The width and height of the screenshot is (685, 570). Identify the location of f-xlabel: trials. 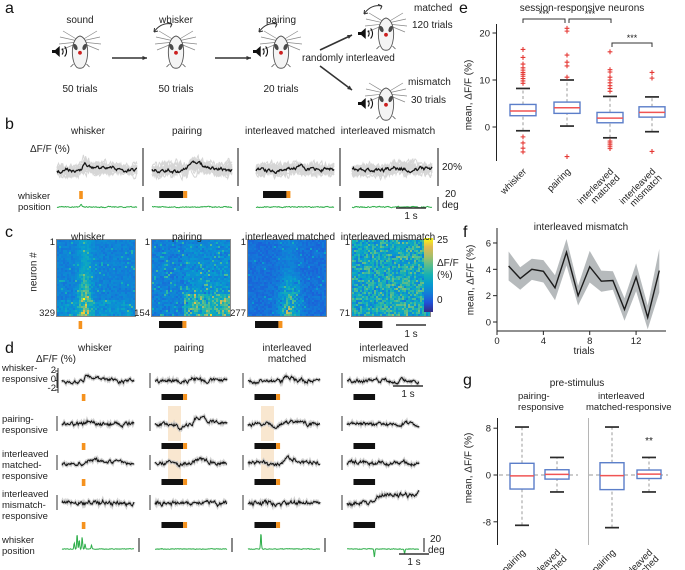
(584, 351).